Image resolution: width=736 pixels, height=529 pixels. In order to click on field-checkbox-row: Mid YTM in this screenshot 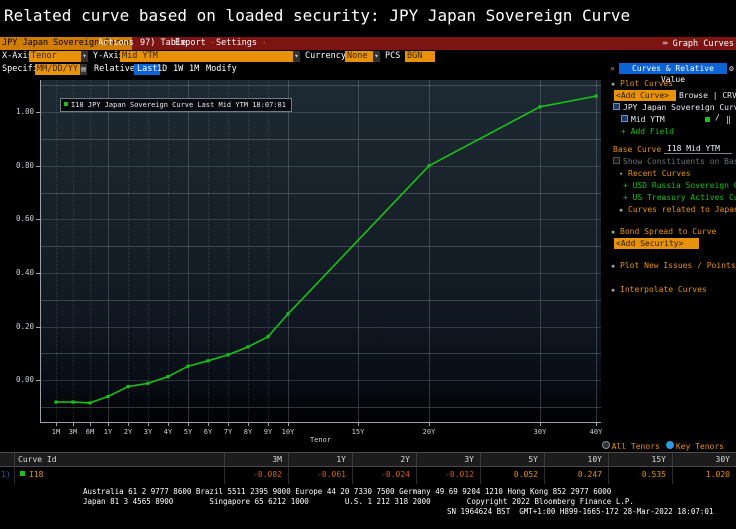, I will do `click(643, 119)`.